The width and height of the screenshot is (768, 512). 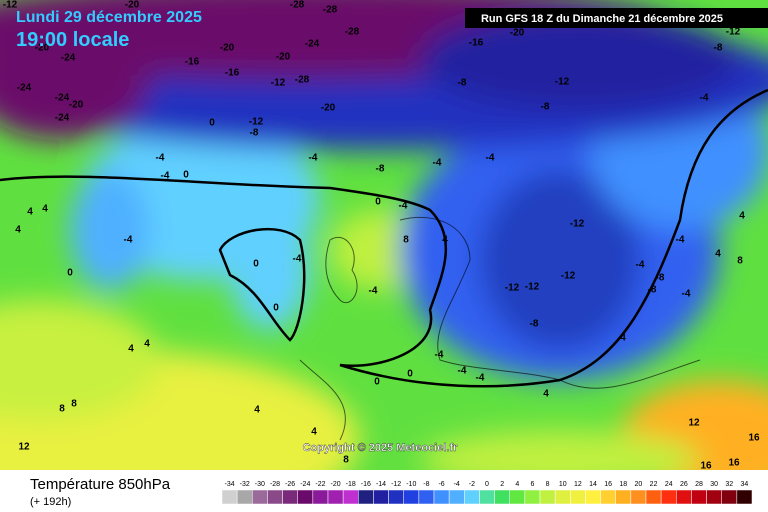 I want to click on colorbar-label: 16, so click(x=608, y=484).